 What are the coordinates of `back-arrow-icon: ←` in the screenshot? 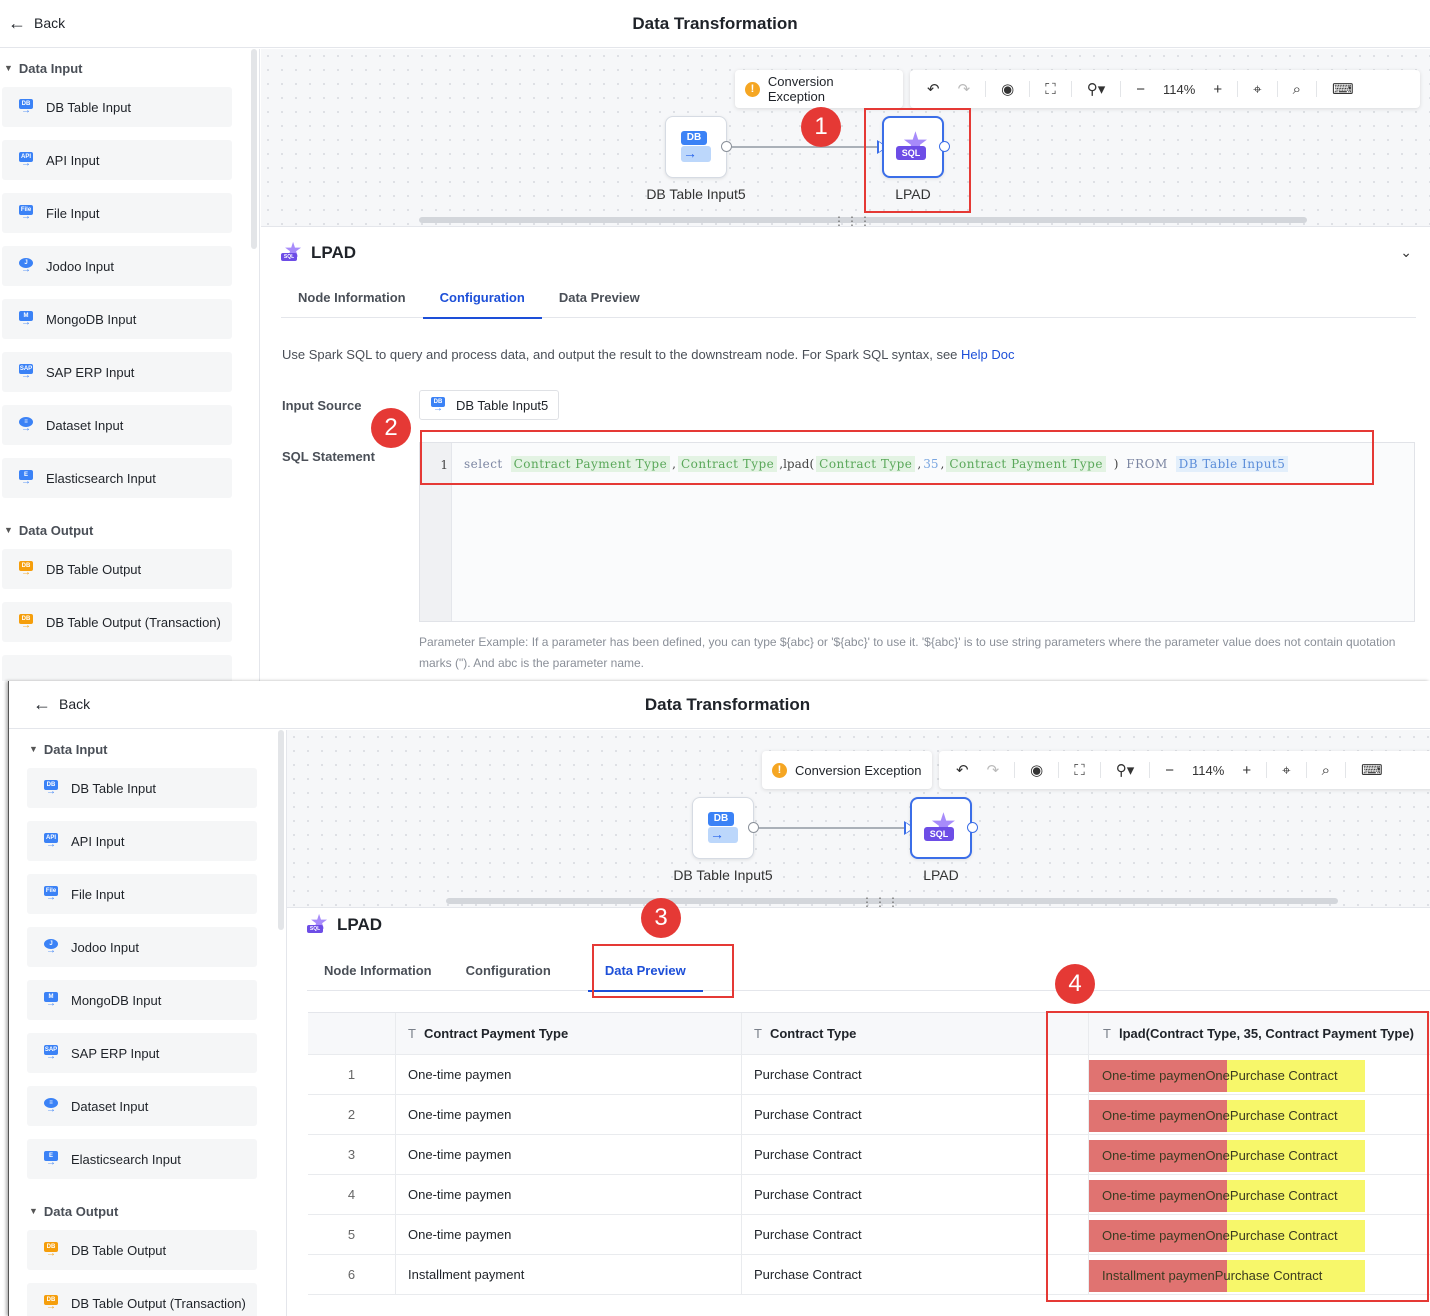 It's located at (42, 704).